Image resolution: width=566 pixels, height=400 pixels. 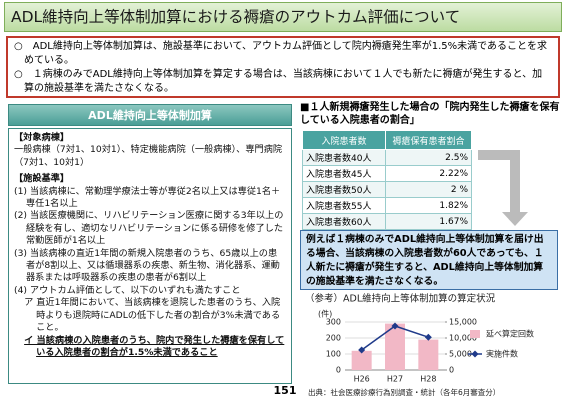 I want to click on y2-tick-label: 0, so click(x=451, y=370).